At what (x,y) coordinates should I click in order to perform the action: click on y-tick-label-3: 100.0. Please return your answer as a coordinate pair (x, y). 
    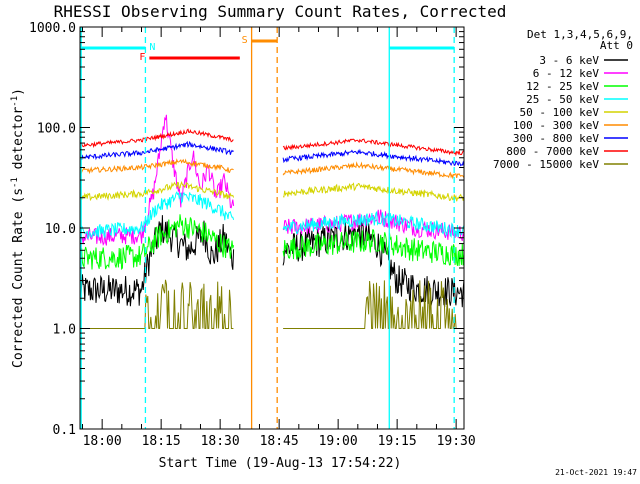
    Looking at the image, I should click on (56, 129).